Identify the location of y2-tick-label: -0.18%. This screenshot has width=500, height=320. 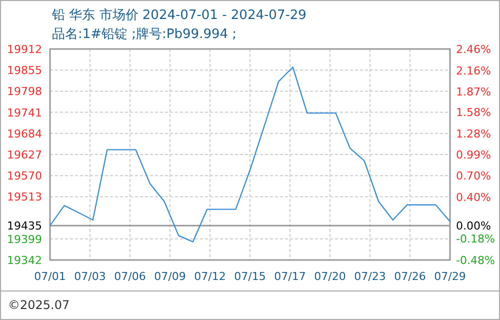
(475, 239).